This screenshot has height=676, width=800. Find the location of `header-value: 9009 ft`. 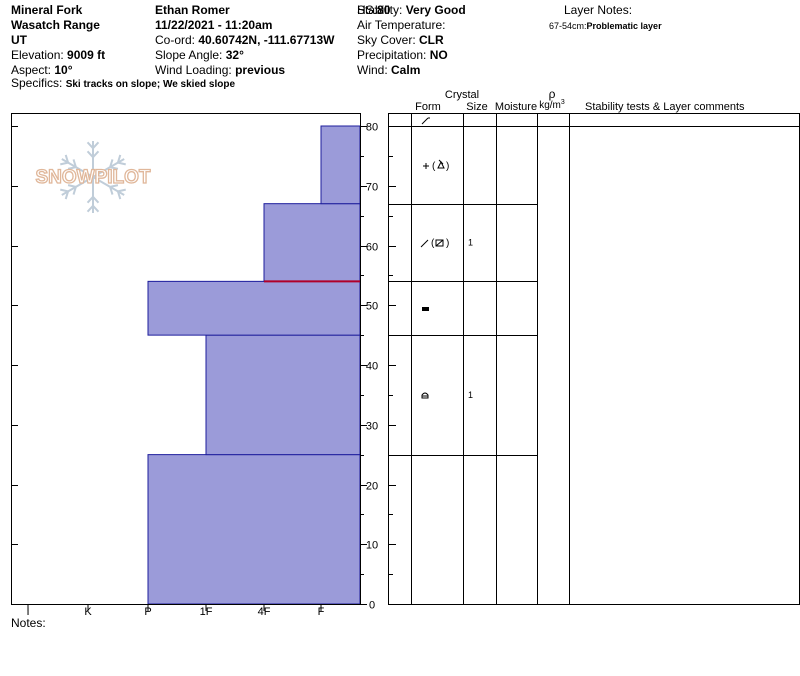

header-value: 9009 ft is located at coordinates (86, 55).